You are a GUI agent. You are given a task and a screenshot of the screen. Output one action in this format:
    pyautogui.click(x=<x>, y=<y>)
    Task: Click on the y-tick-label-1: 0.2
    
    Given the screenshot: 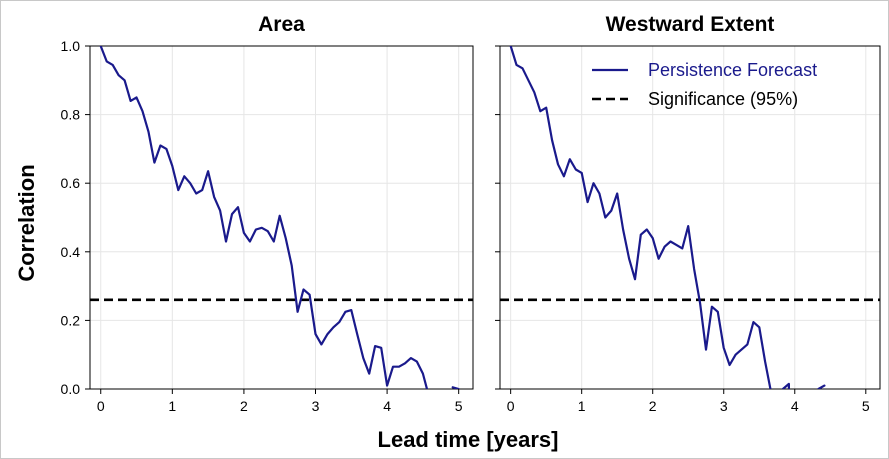 What is the action you would take?
    pyautogui.click(x=71, y=320)
    